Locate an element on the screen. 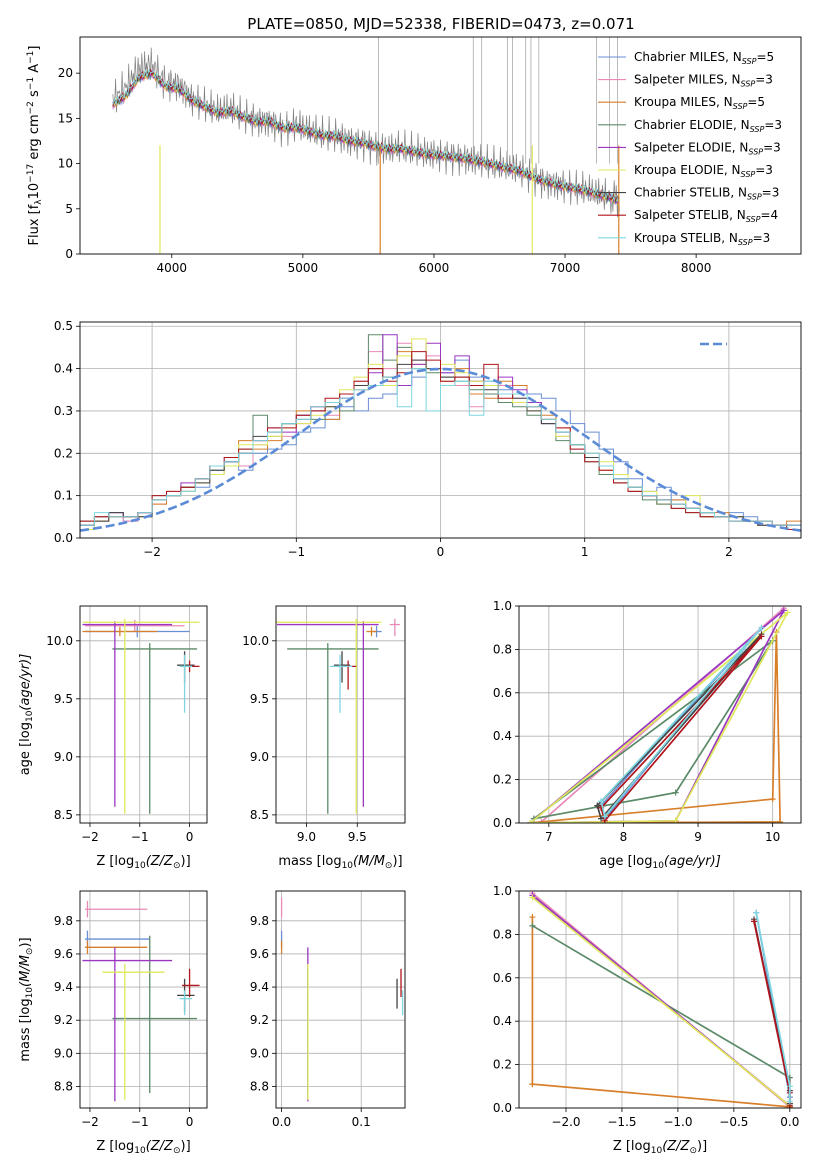 This screenshot has height=1170, width=819. residuals-xtick-label: −1 is located at coordinates (296, 552).